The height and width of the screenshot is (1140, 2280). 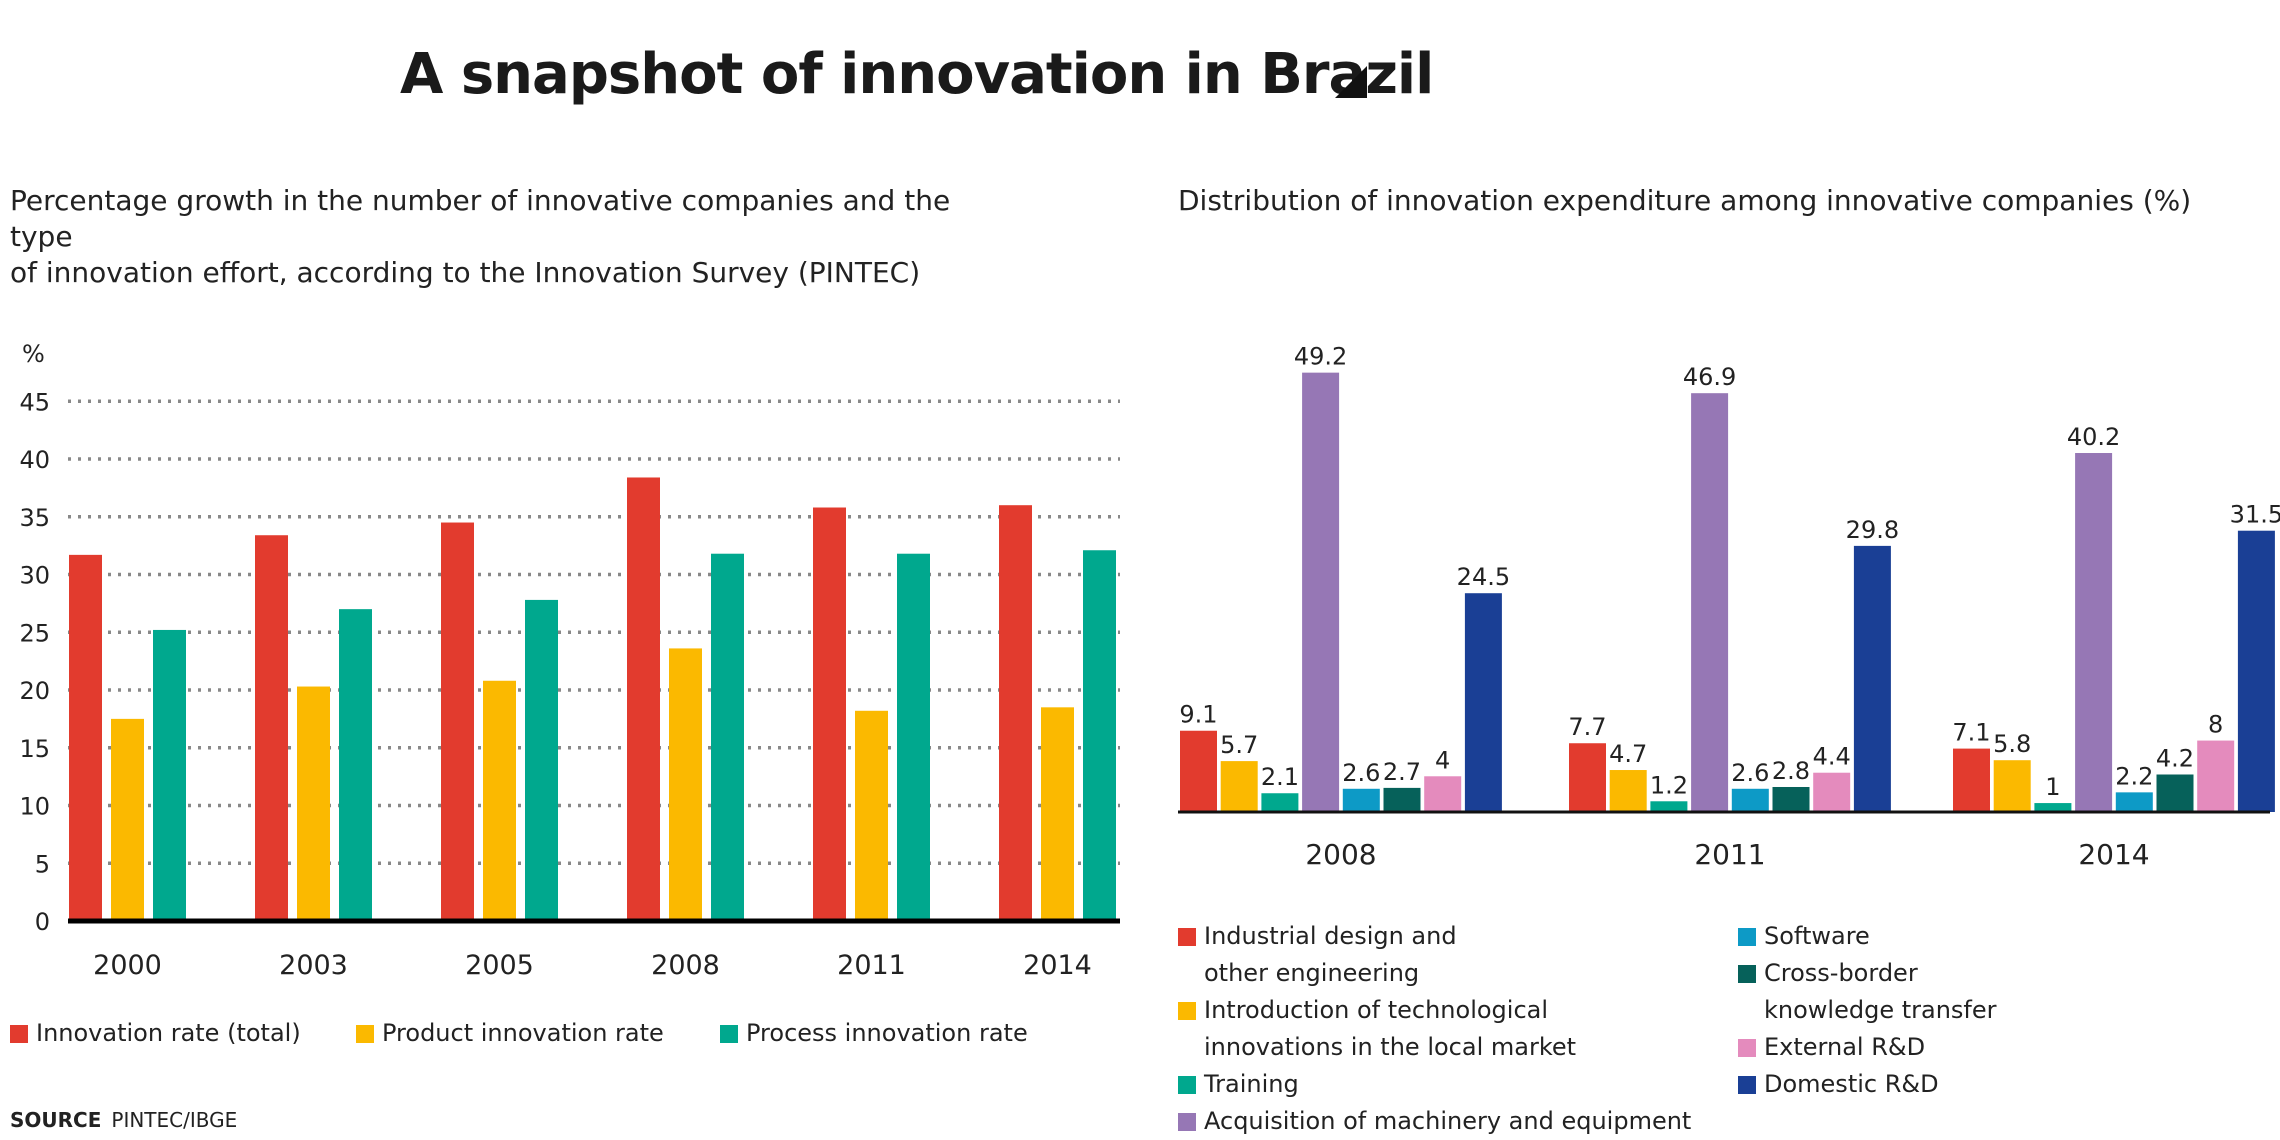 What do you see at coordinates (917, 74) in the screenshot?
I see `page-title: A snapshot of innovation in Brazil` at bounding box center [917, 74].